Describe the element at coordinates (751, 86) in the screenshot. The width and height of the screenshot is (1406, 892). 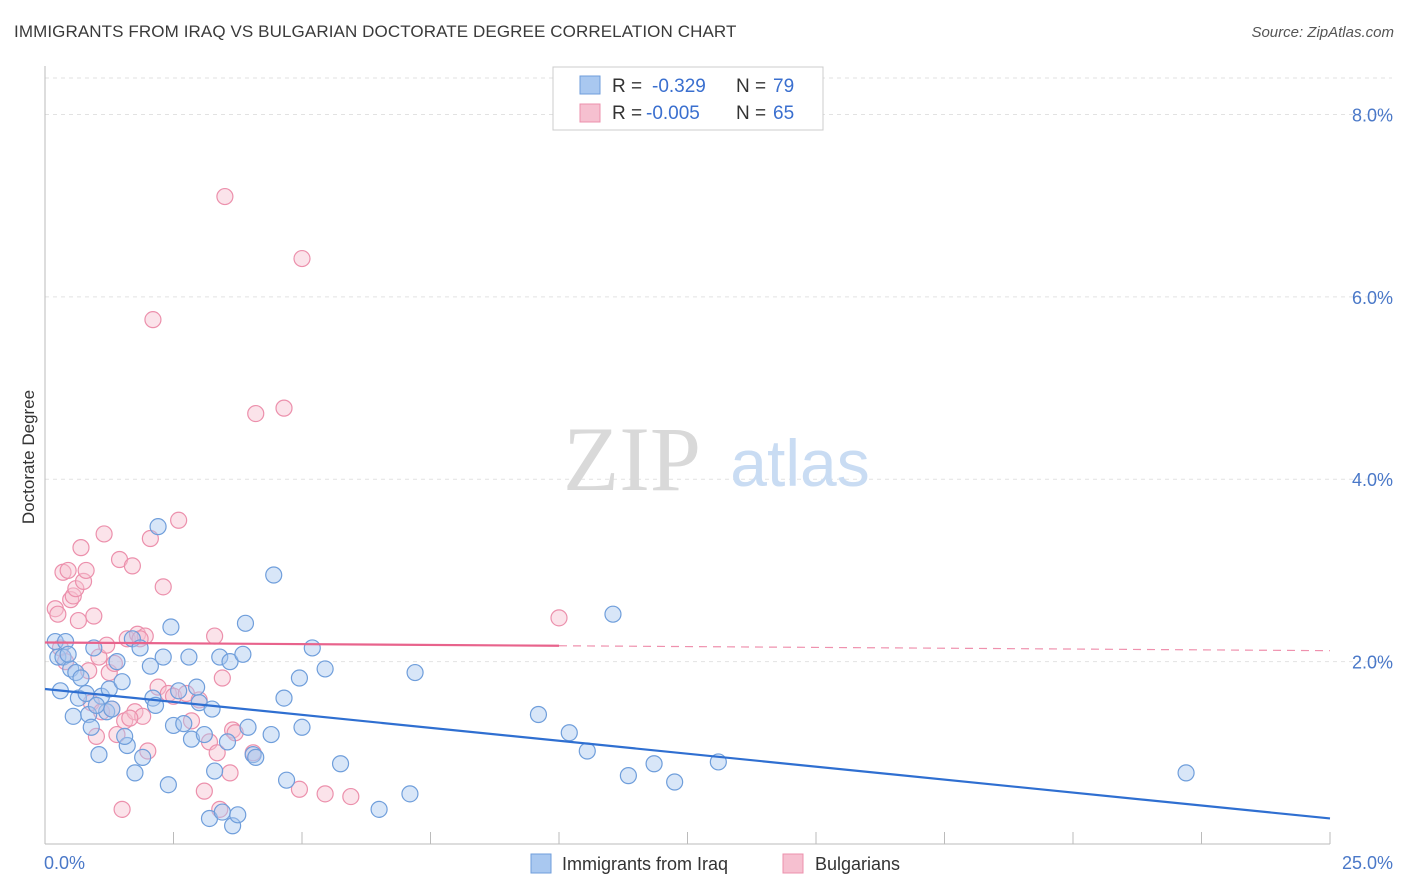
I see `stats-n-label-iraq: N =` at that location.